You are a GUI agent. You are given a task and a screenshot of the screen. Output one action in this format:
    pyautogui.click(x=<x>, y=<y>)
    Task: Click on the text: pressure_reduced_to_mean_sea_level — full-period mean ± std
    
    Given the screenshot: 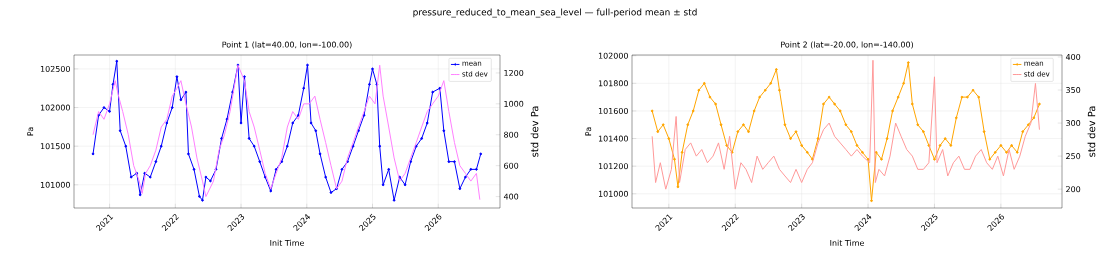 What is the action you would take?
    pyautogui.click(x=555, y=13)
    